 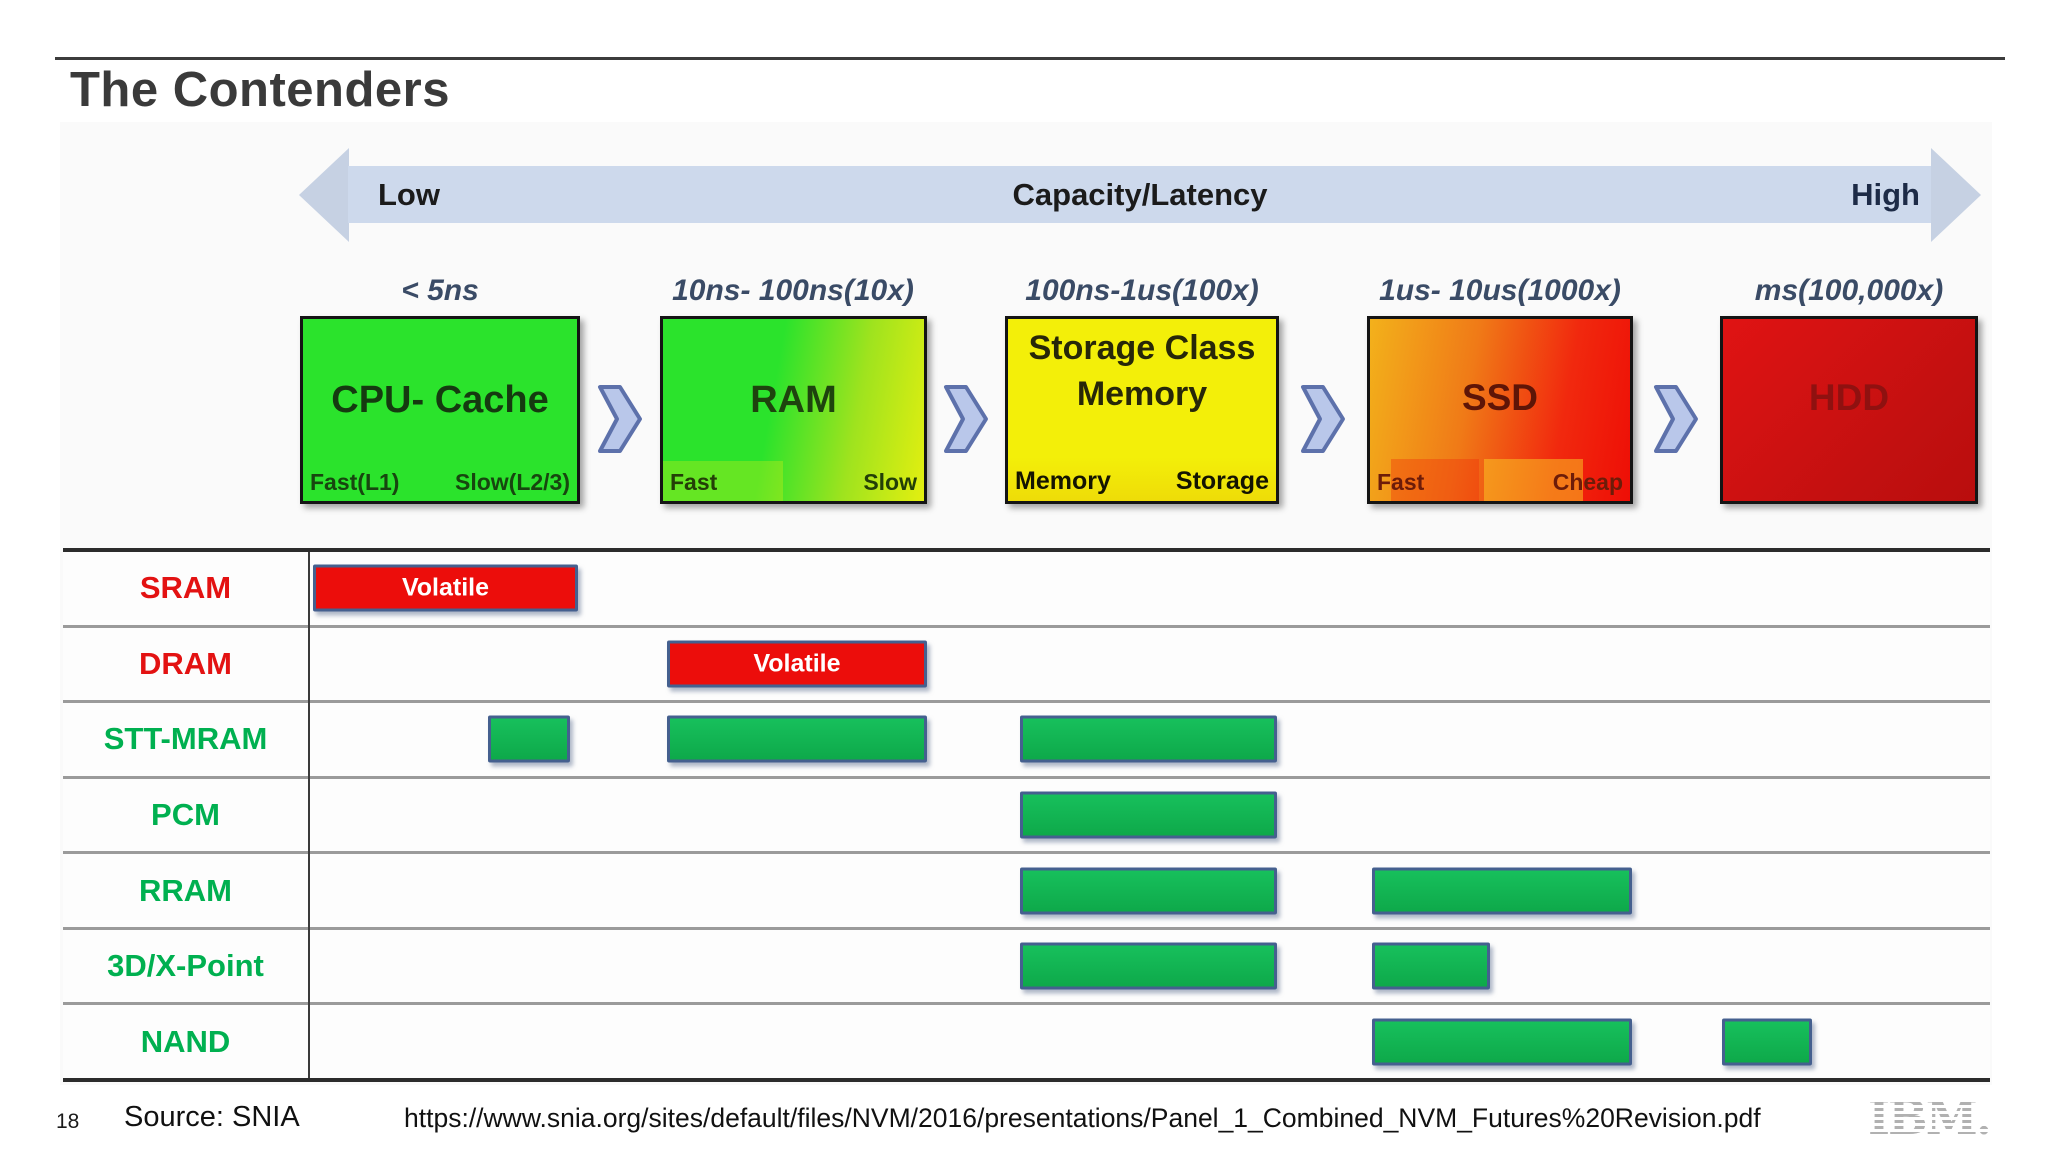 What do you see at coordinates (1142, 348) in the screenshot?
I see `tier-title-line1: Storage Class` at bounding box center [1142, 348].